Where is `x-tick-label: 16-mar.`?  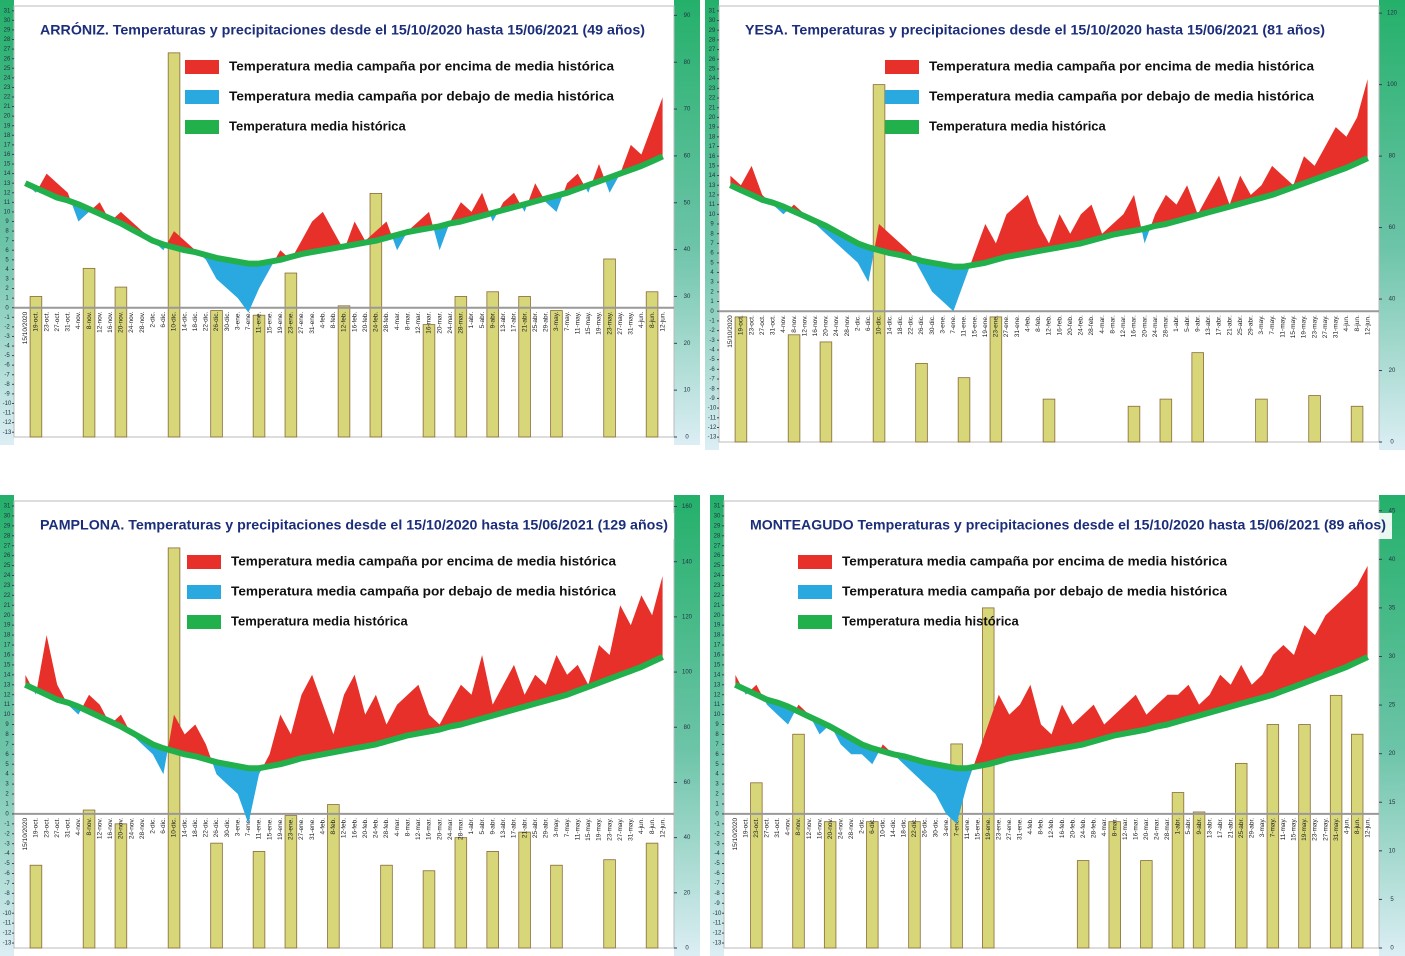
x-tick-label: 16-mar. is located at coordinates (1136, 829).